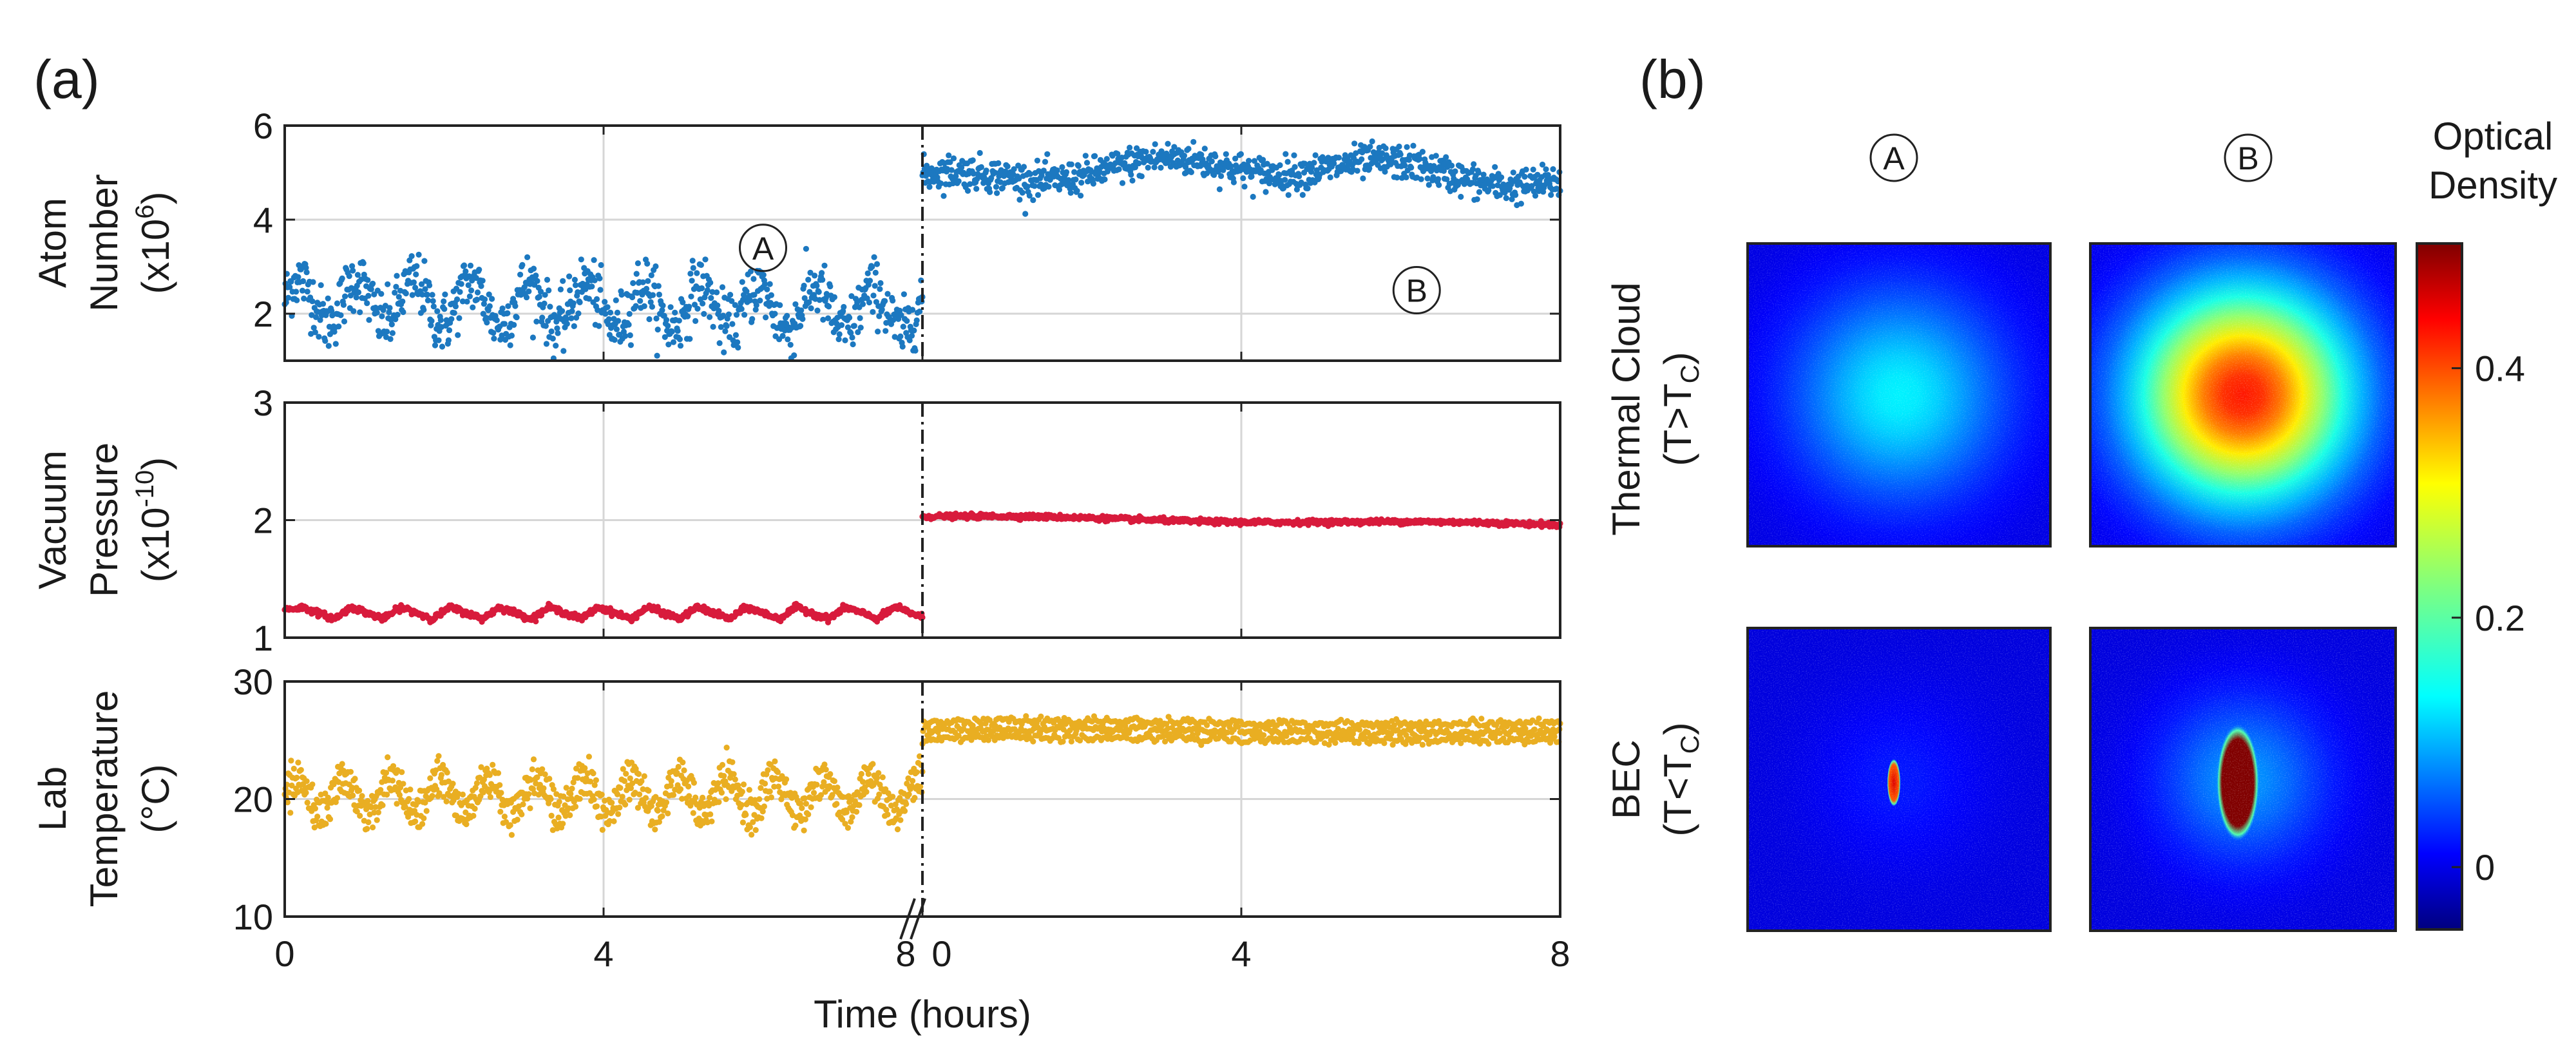  What do you see at coordinates (104, 242) in the screenshot?
I see `atom-number-ylabel-line2: Number` at bounding box center [104, 242].